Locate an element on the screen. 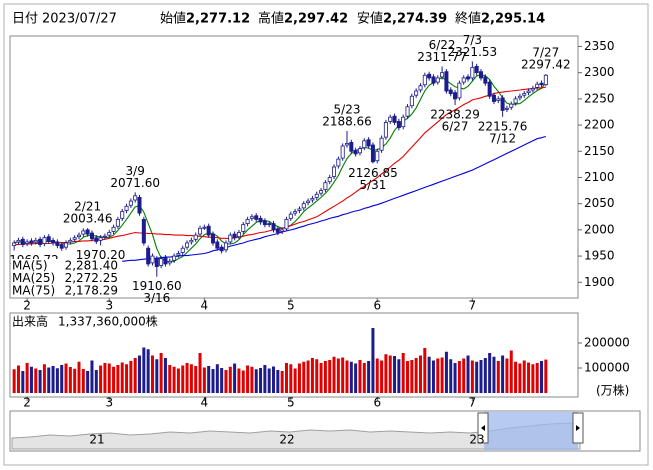  annotation-value: 2321.53 is located at coordinates (473, 52).